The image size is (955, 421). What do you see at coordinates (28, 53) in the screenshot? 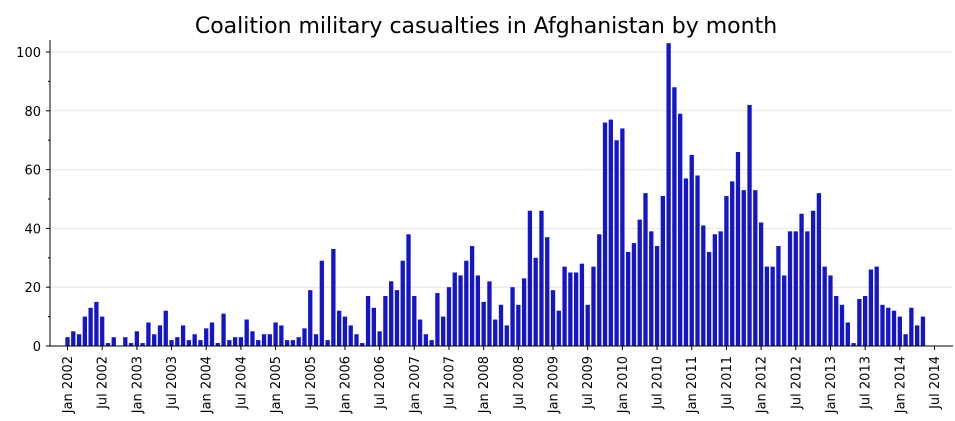
I see `y-tick-label: 100` at bounding box center [28, 53].